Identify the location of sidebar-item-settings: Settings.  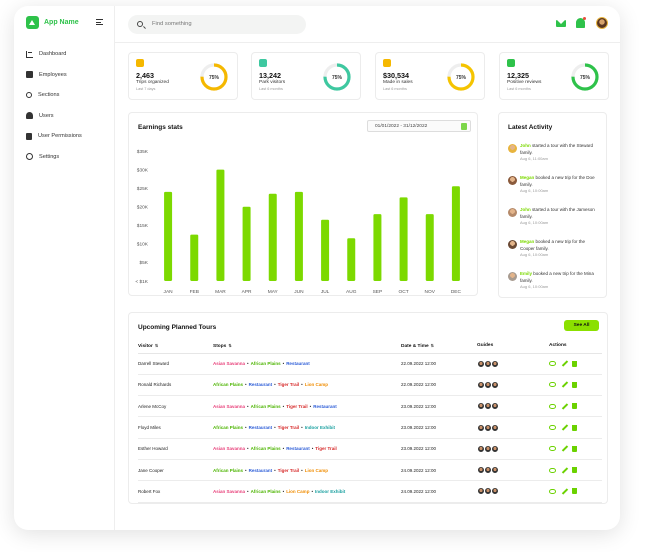
(54, 157).